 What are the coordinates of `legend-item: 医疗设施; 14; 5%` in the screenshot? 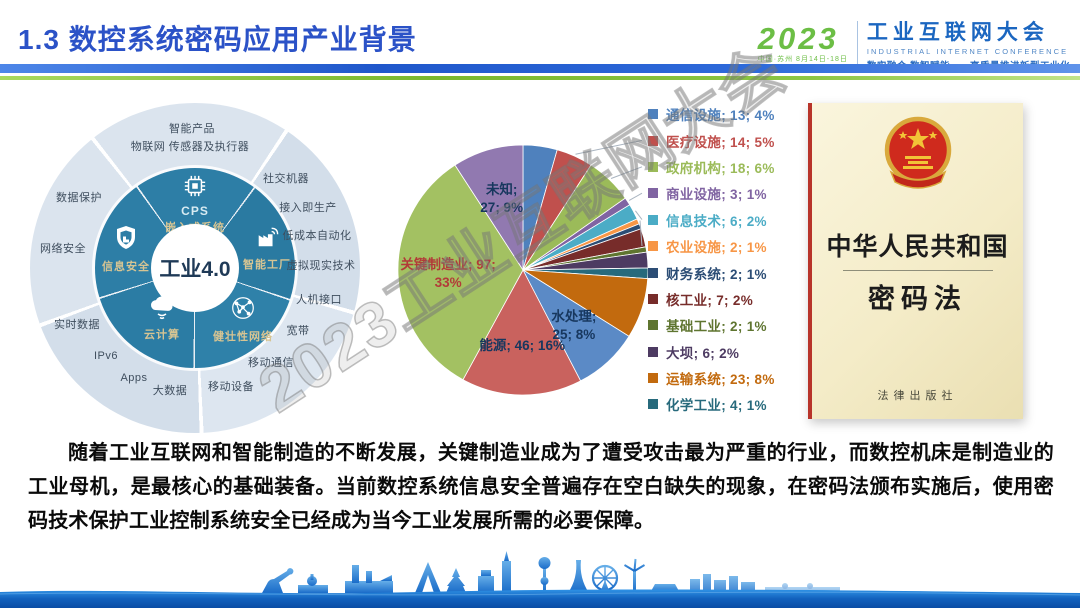 It's located at (711, 140).